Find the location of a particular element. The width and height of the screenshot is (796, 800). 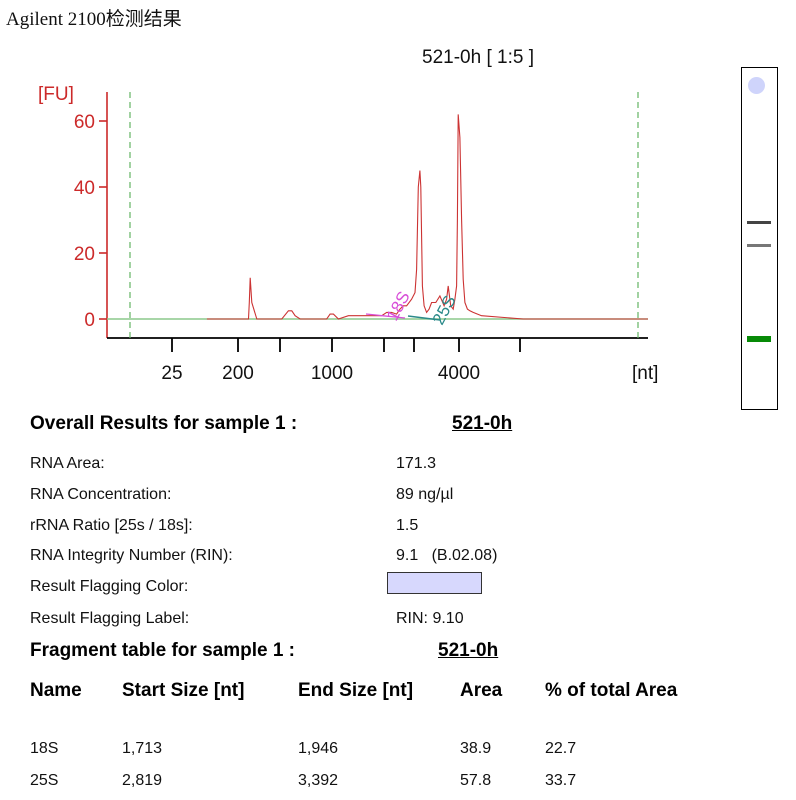

column-header-name: Name is located at coordinates (56, 690).